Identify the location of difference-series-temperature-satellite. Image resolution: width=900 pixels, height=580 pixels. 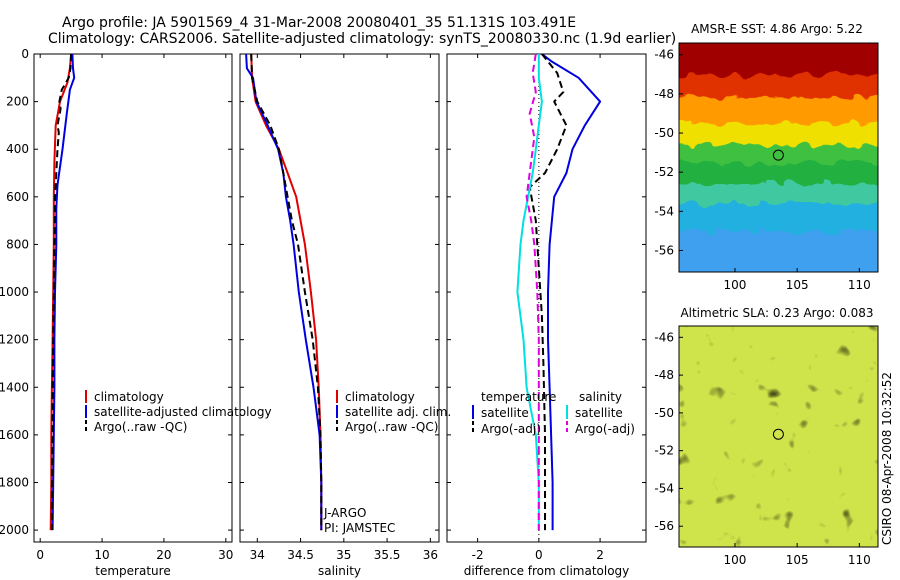
(571, 292).